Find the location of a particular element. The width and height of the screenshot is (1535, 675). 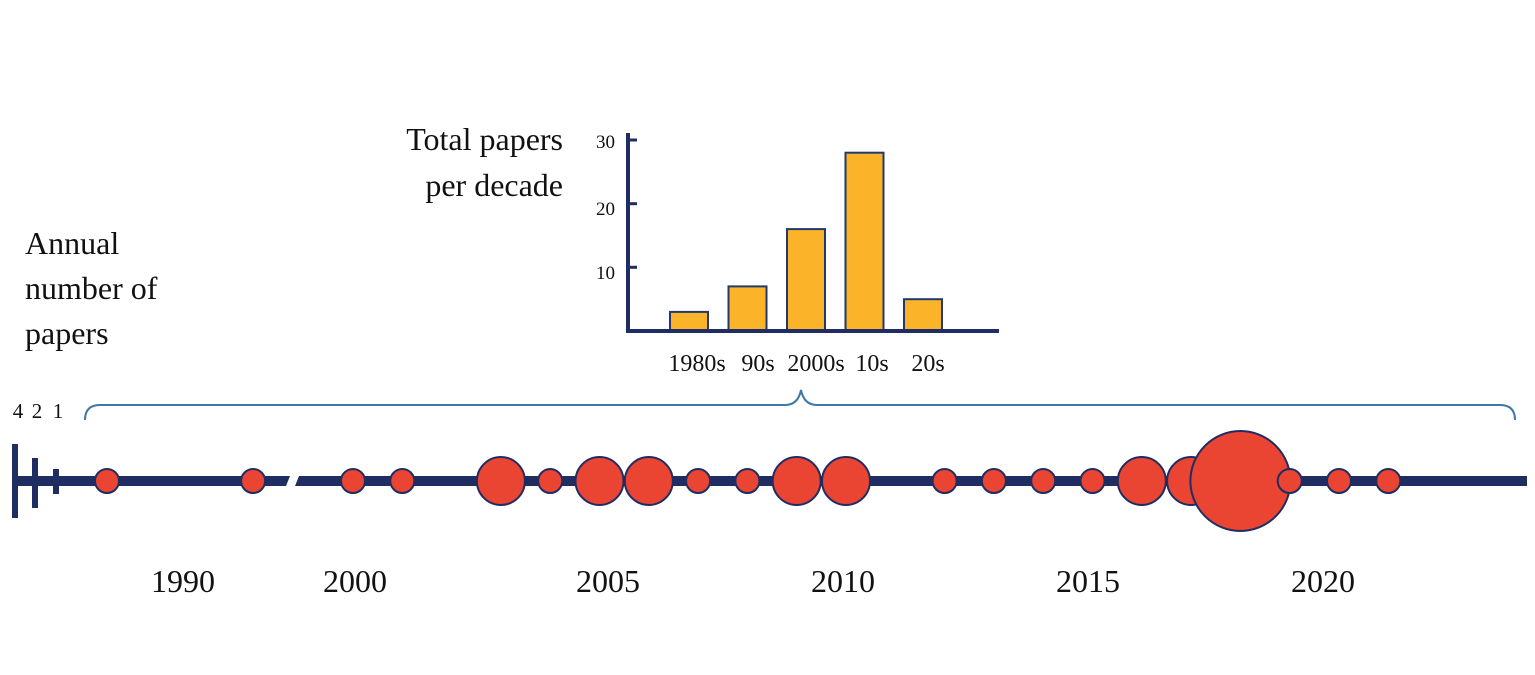

bar-chart-xtick-label-10s: 10s is located at coordinates (871, 364).